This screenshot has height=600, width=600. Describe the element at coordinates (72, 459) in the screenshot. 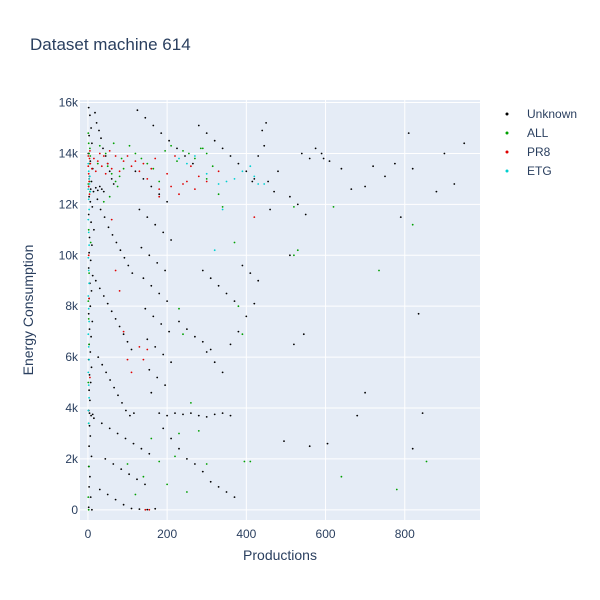

I see `y-tick-label: 2k` at that location.